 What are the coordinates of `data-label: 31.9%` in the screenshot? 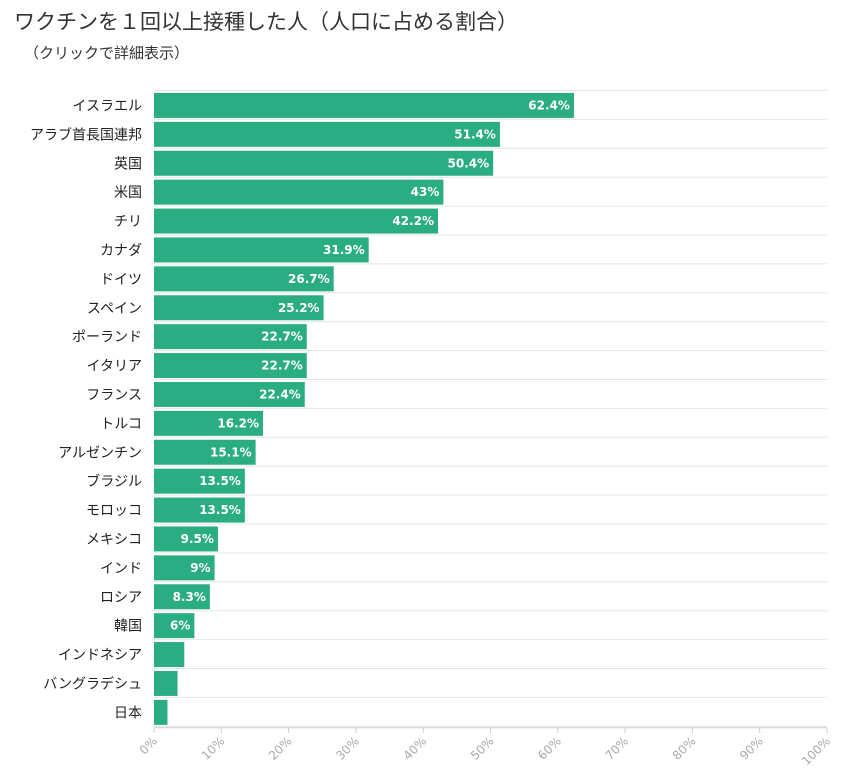 It's located at (344, 250).